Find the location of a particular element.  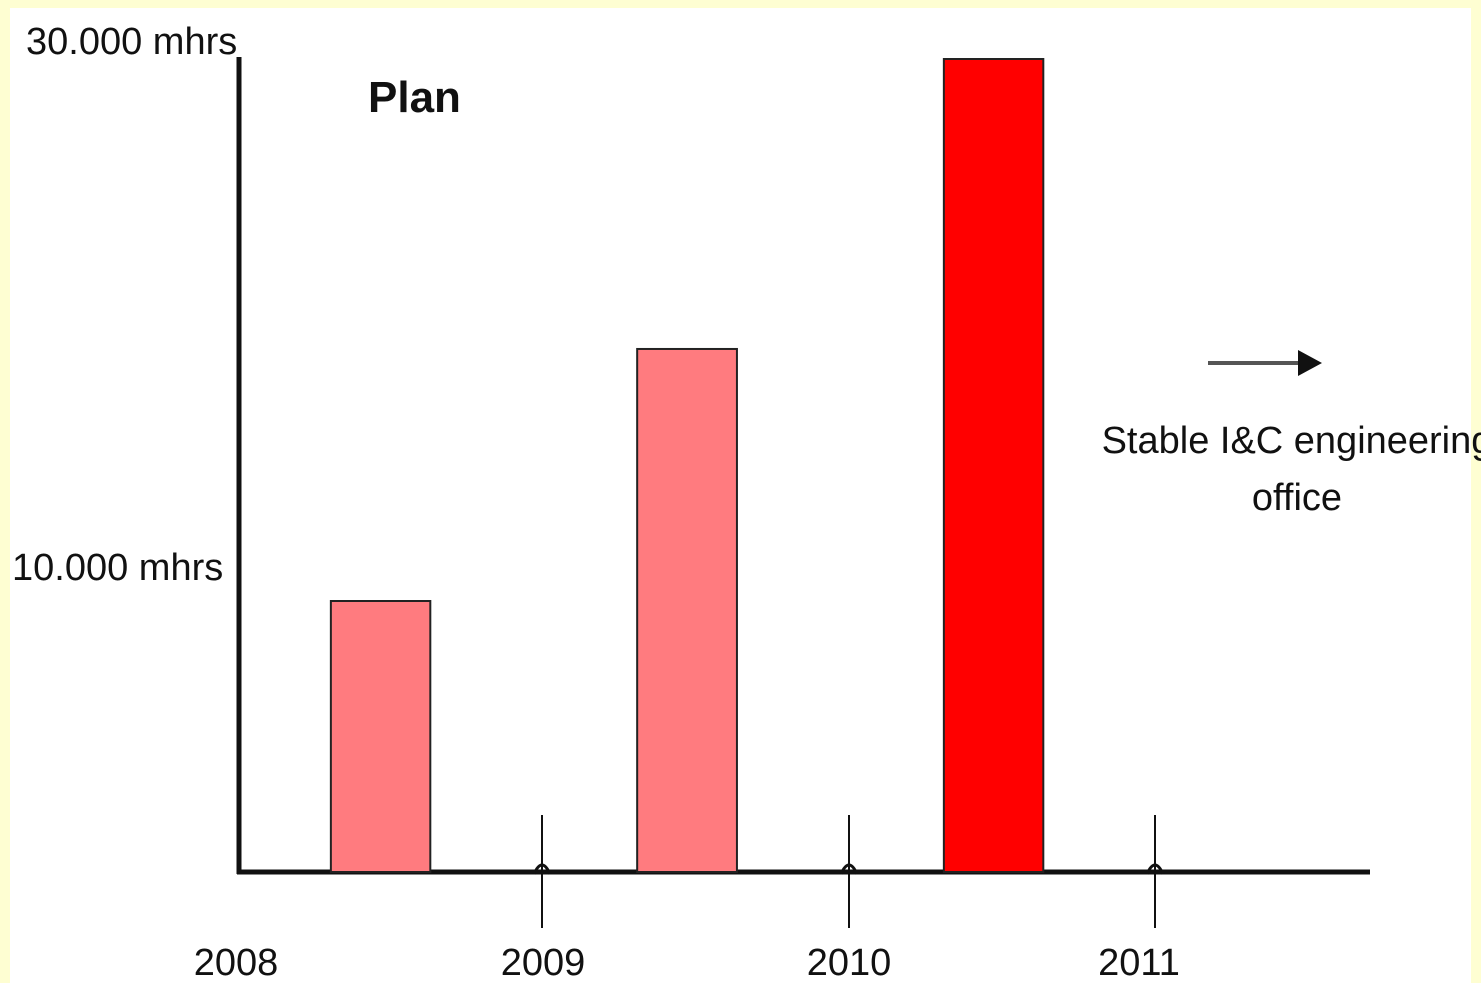

annotation-line-1: Stable I&C engineering is located at coordinates (1291, 441).